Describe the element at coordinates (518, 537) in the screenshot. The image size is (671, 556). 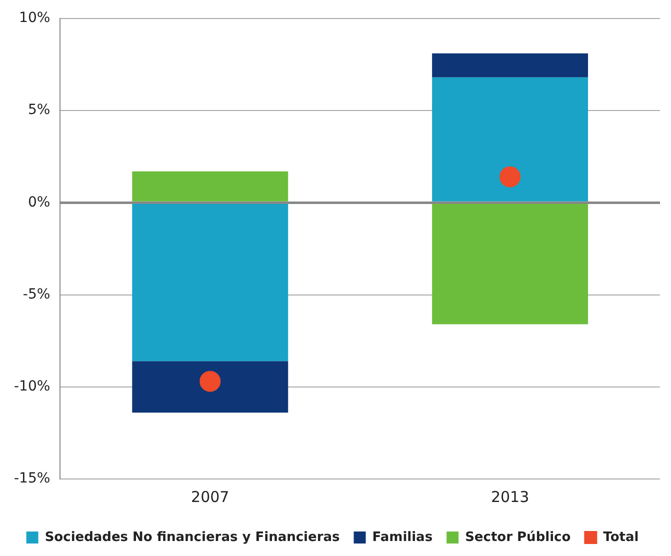
I see `legend-label: Sector Público` at that location.